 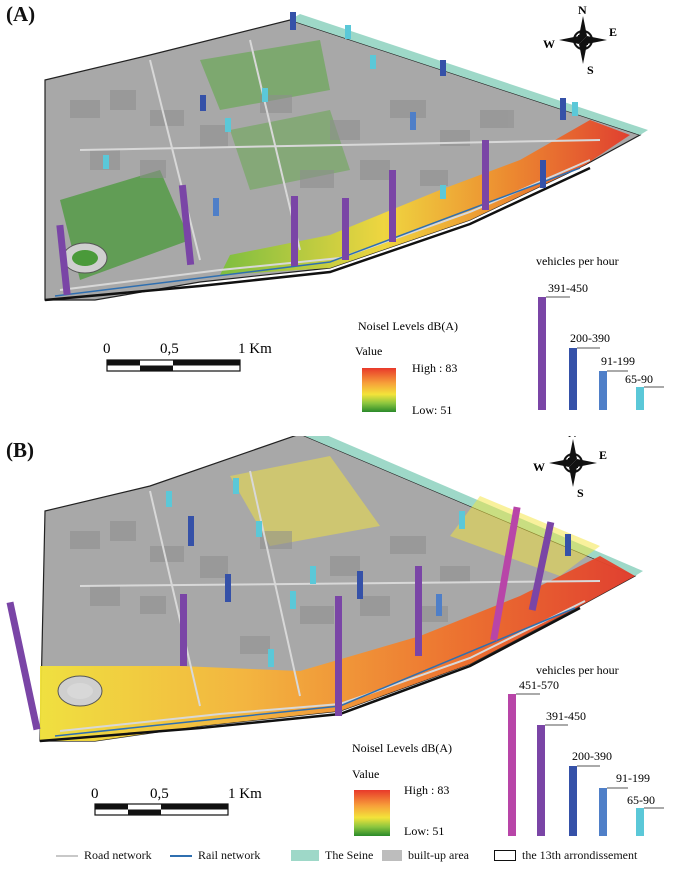 What do you see at coordinates (469, 74) in the screenshot?
I see `seine-river` at bounding box center [469, 74].